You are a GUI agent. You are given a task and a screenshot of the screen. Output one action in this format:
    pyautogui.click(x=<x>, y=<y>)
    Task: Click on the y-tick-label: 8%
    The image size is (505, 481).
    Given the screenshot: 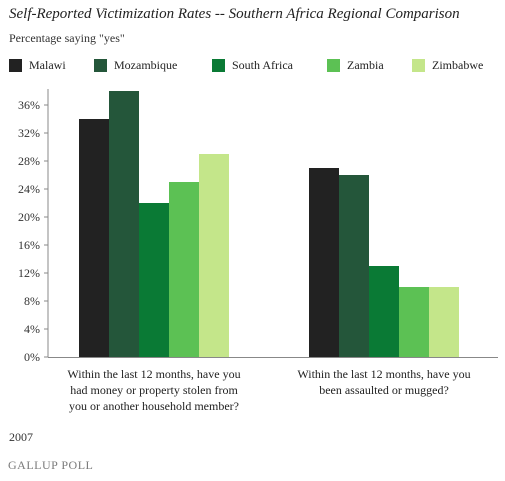 What is the action you would take?
    pyautogui.click(x=32, y=301)
    